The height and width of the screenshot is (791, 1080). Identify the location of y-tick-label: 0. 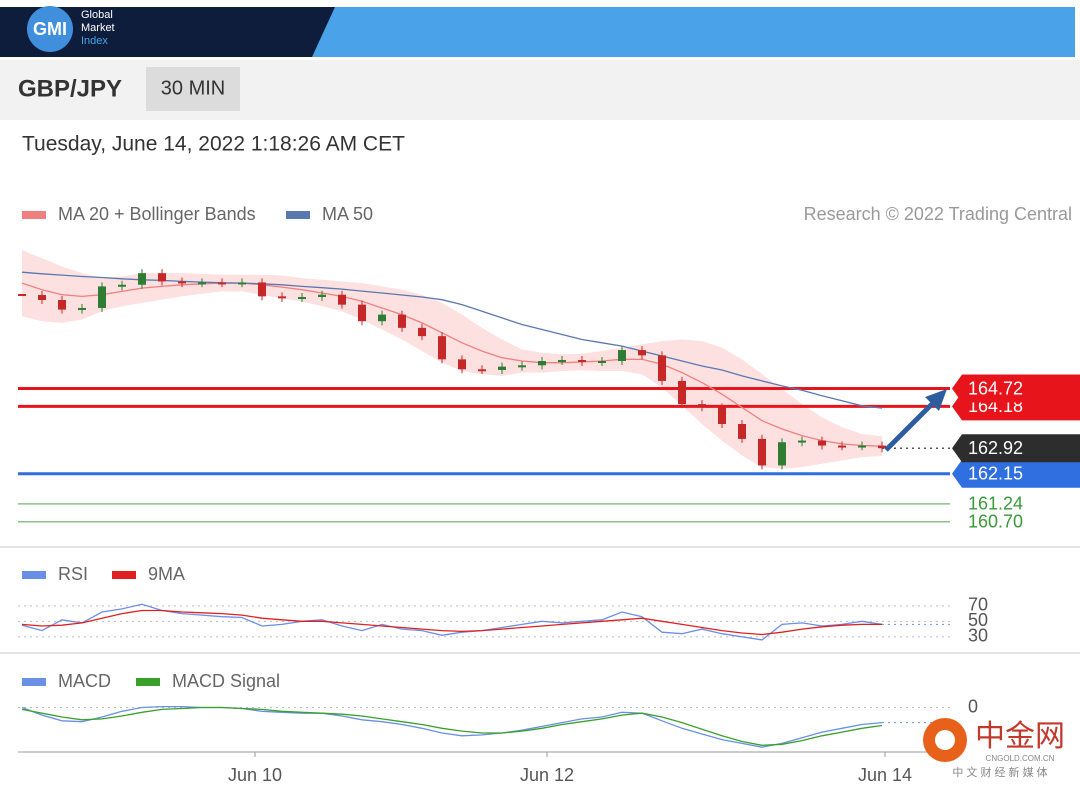
(973, 706).